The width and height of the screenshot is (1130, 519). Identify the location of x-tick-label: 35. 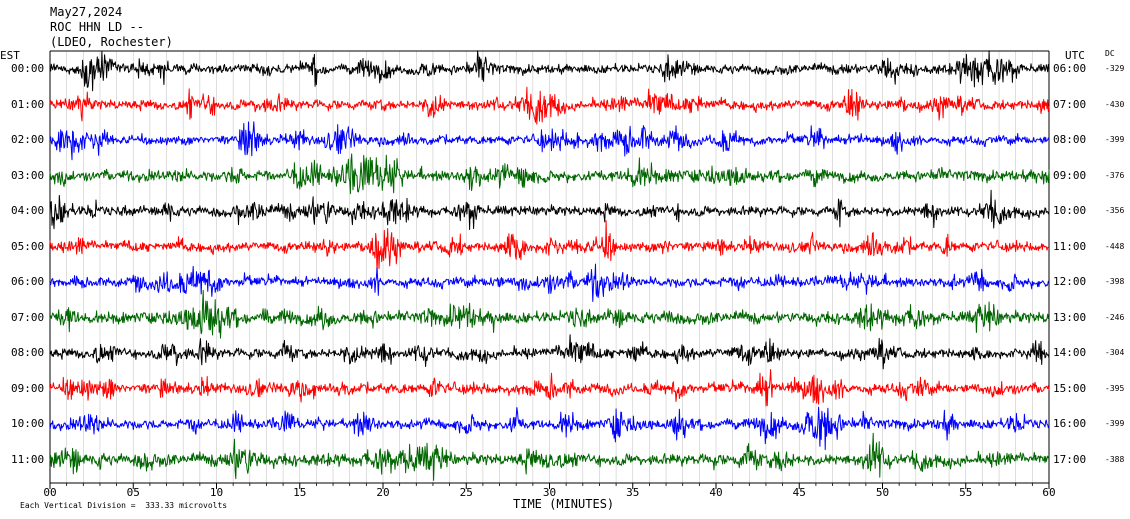
(632, 492).